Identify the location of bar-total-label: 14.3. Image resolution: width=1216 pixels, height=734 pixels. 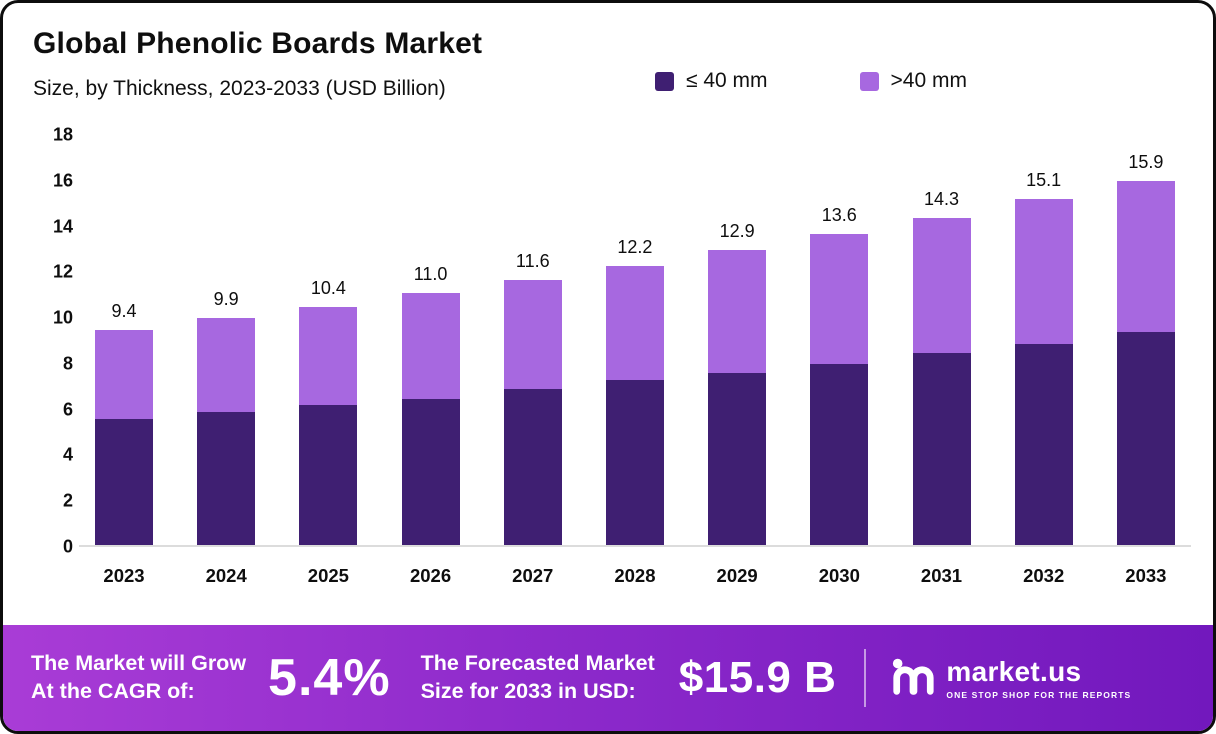
(941, 198).